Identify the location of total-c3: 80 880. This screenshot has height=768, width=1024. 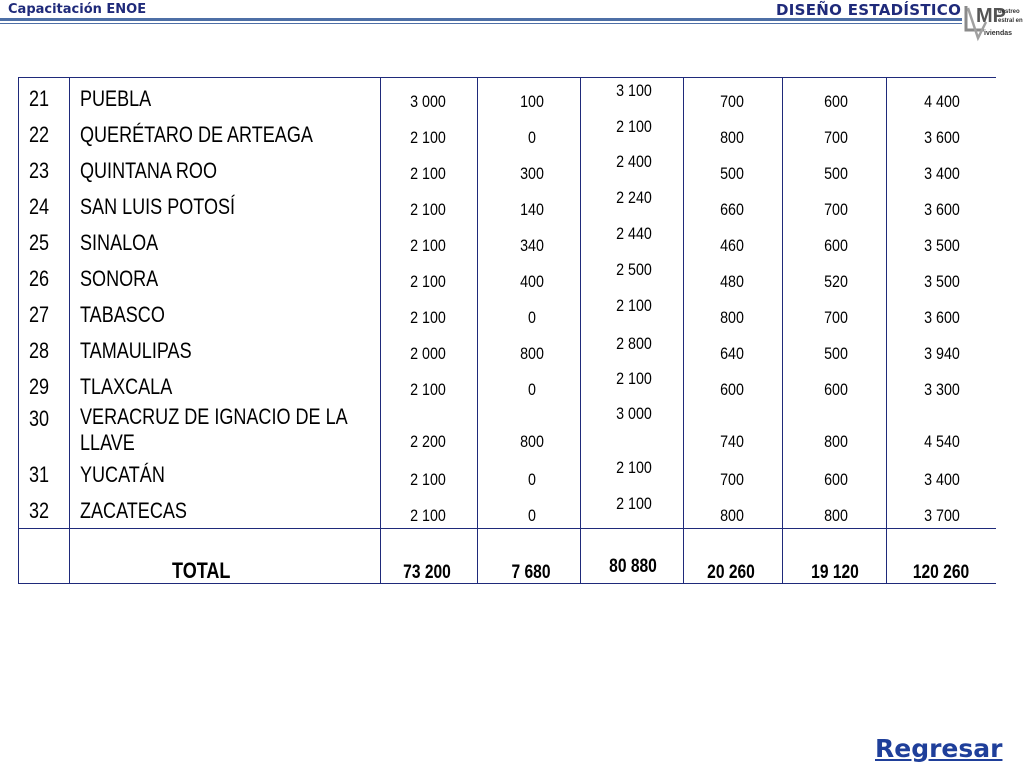
(633, 566).